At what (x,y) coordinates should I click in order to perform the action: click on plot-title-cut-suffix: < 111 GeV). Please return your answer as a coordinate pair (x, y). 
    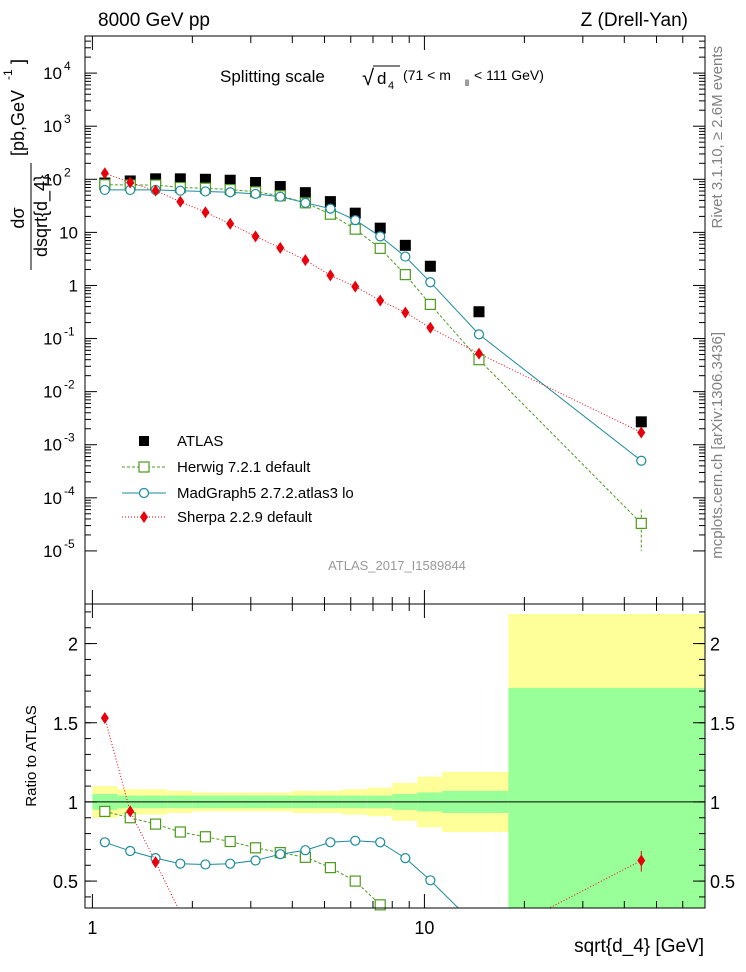
    Looking at the image, I should click on (509, 75).